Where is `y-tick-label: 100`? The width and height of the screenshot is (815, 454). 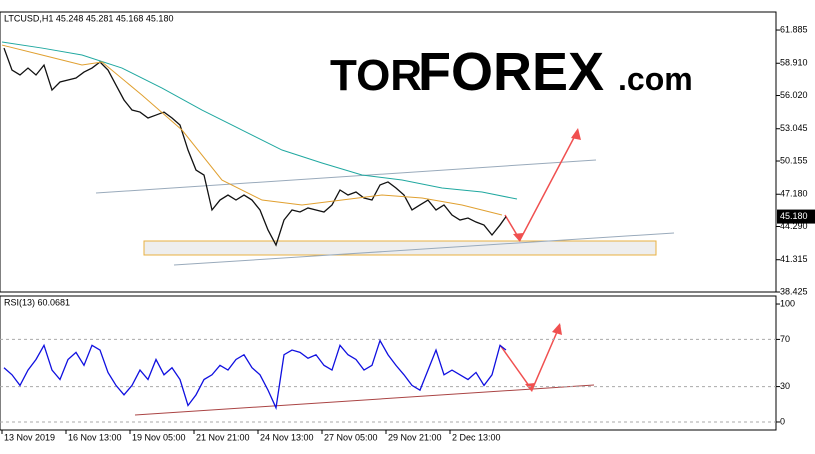
y-tick-label: 100 is located at coordinates (787, 303).